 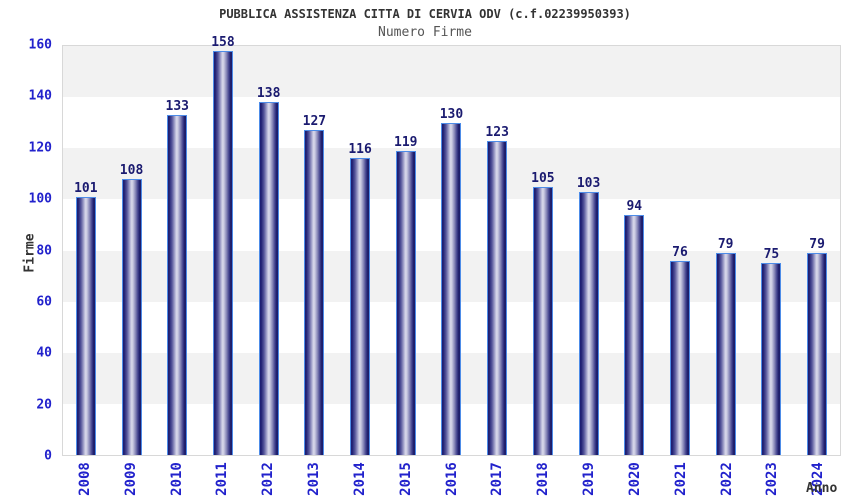 What do you see at coordinates (86, 318) in the screenshot?
I see `bar-2008: 101` at bounding box center [86, 318].